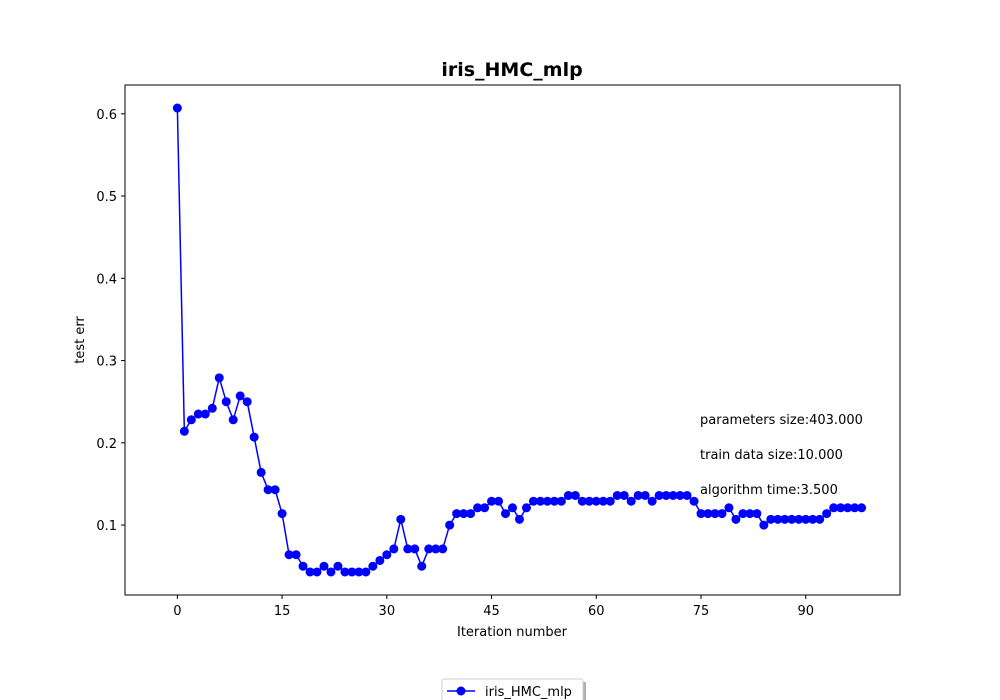 The width and height of the screenshot is (1000, 700). I want to click on y-tick-label: 0.5, so click(106, 197).